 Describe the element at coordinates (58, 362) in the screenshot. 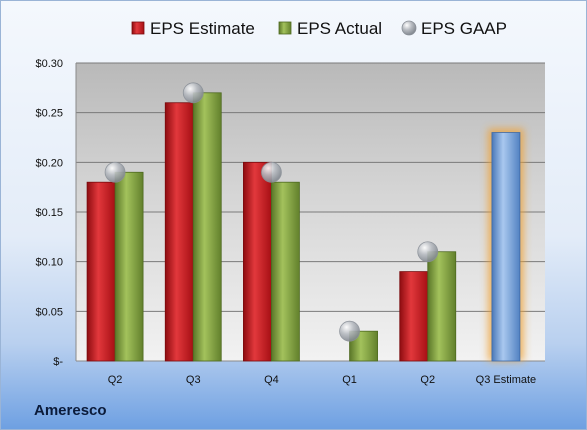

I see `y-tick-label: $-` at that location.